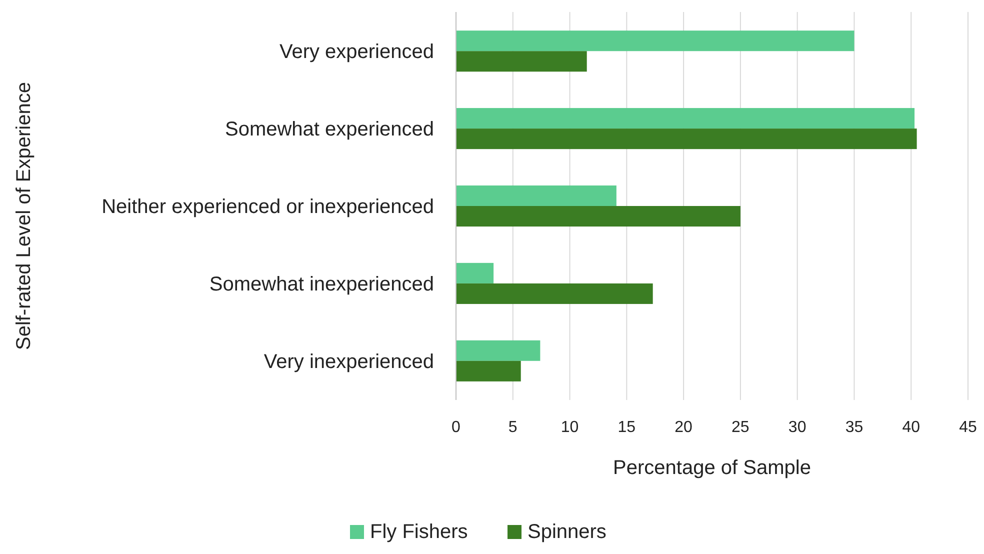  What do you see at coordinates (911, 427) in the screenshot?
I see `x-tick-label: 40` at bounding box center [911, 427].